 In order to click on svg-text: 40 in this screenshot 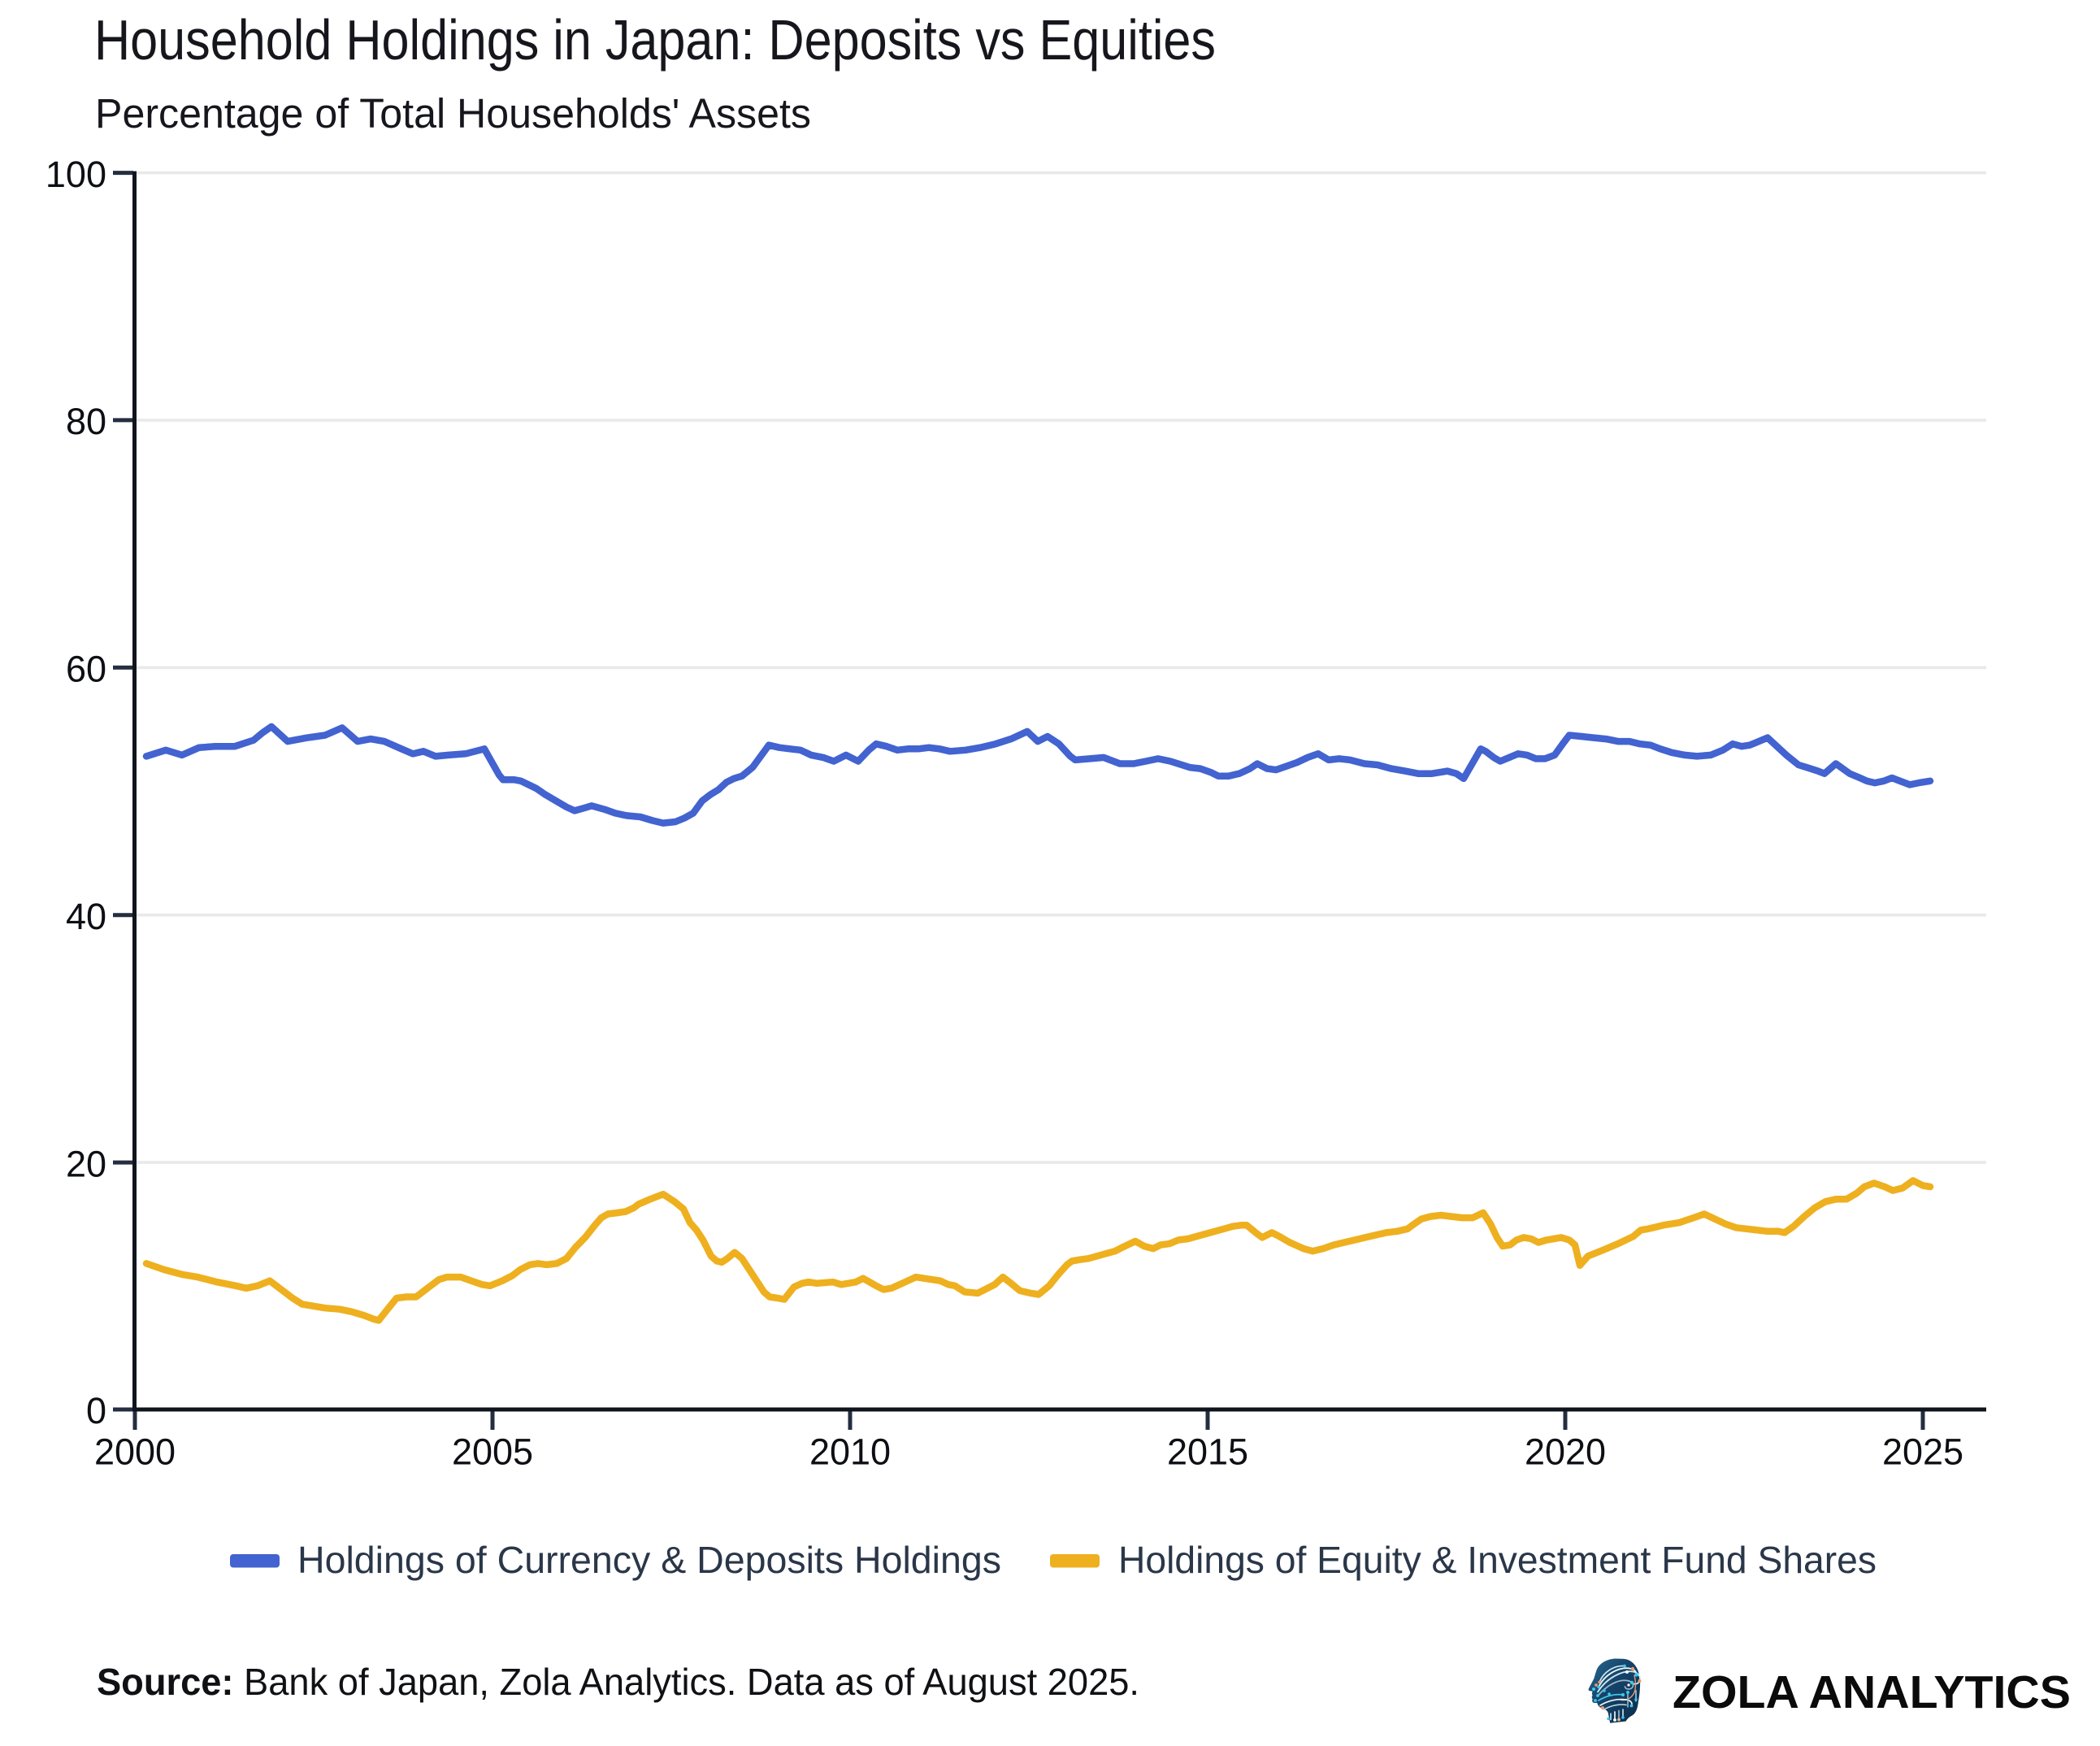, I will do `click(86, 917)`.